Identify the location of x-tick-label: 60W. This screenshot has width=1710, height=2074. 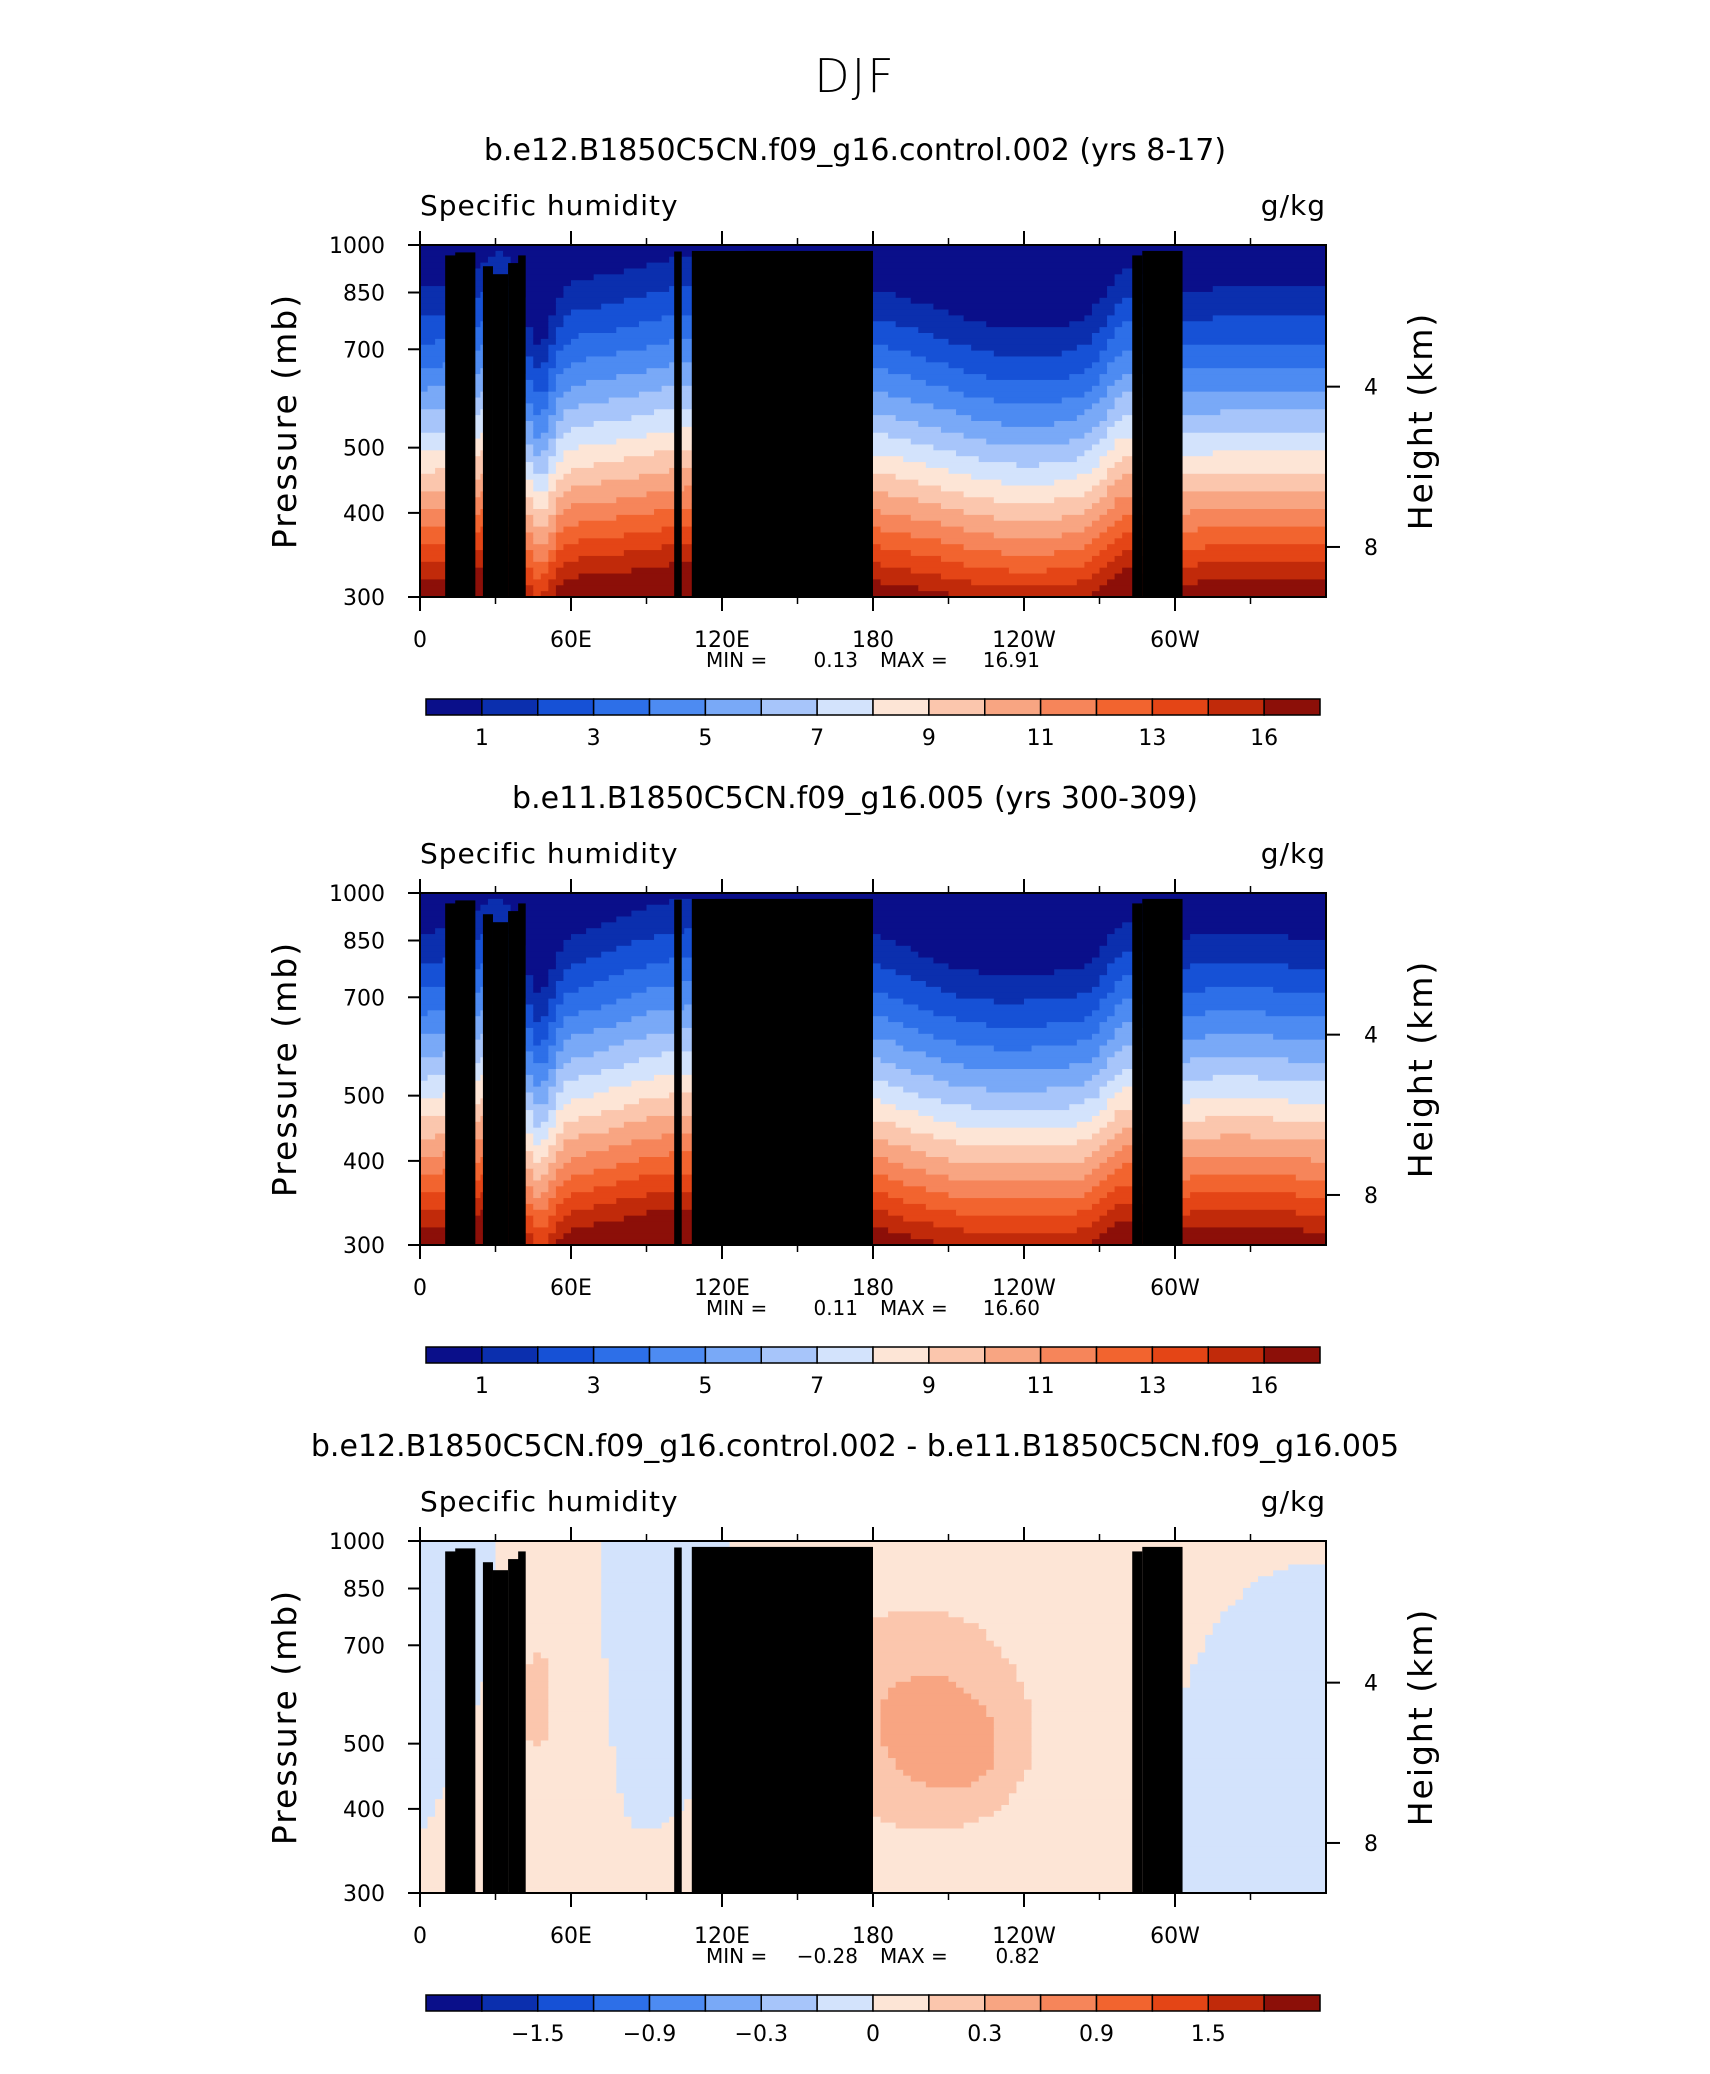
(1175, 1936).